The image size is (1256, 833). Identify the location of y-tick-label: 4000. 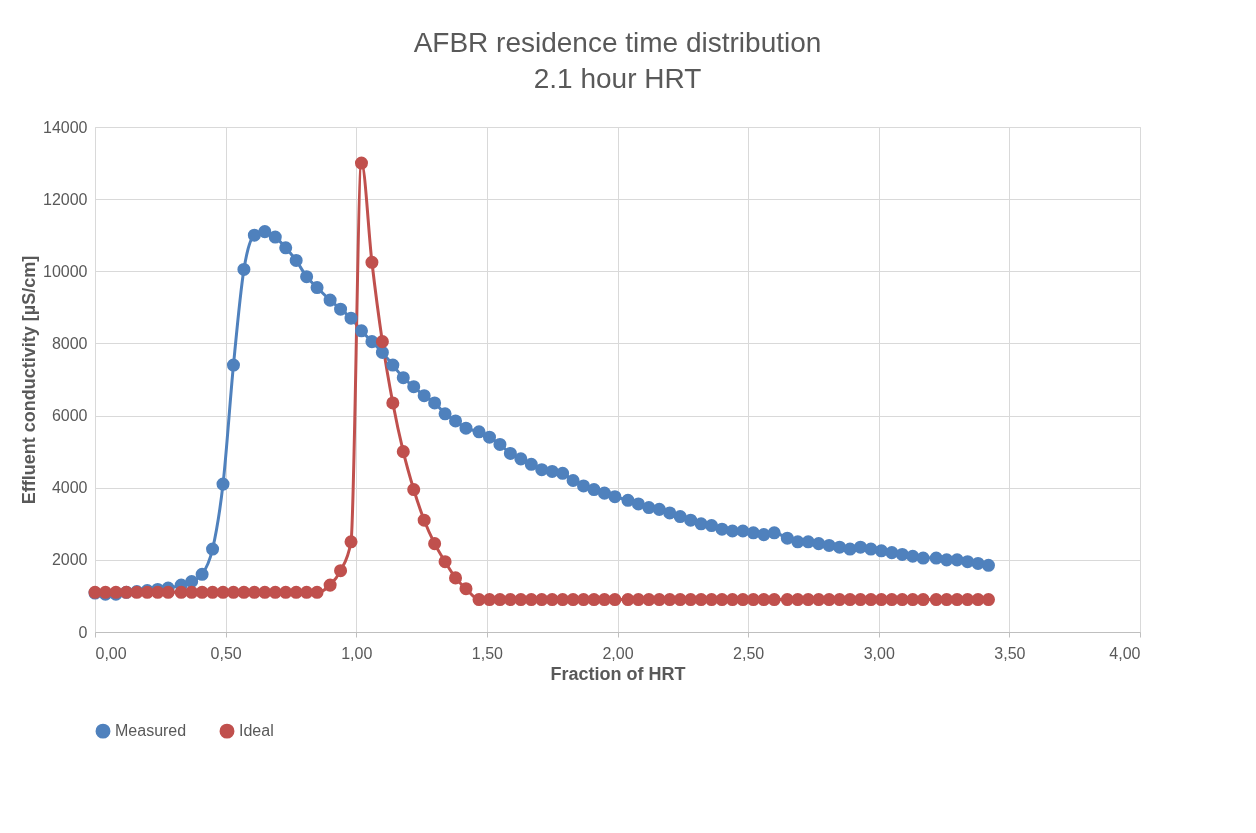
(69, 488).